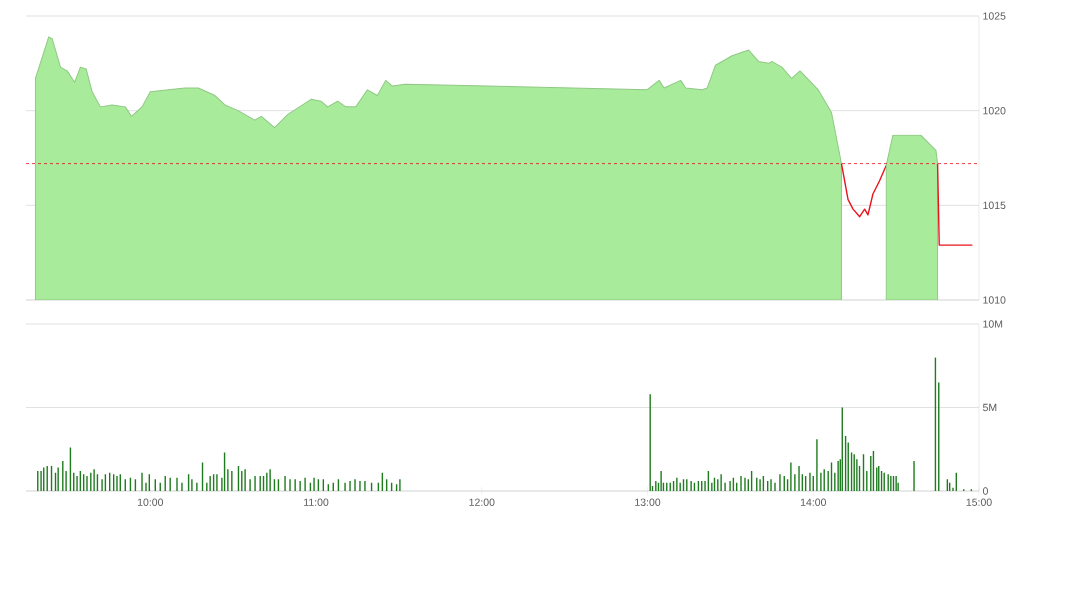 This screenshot has height=610, width=1086. Describe the element at coordinates (482, 502) in the screenshot. I see `x-tick-label: 12:00` at that location.